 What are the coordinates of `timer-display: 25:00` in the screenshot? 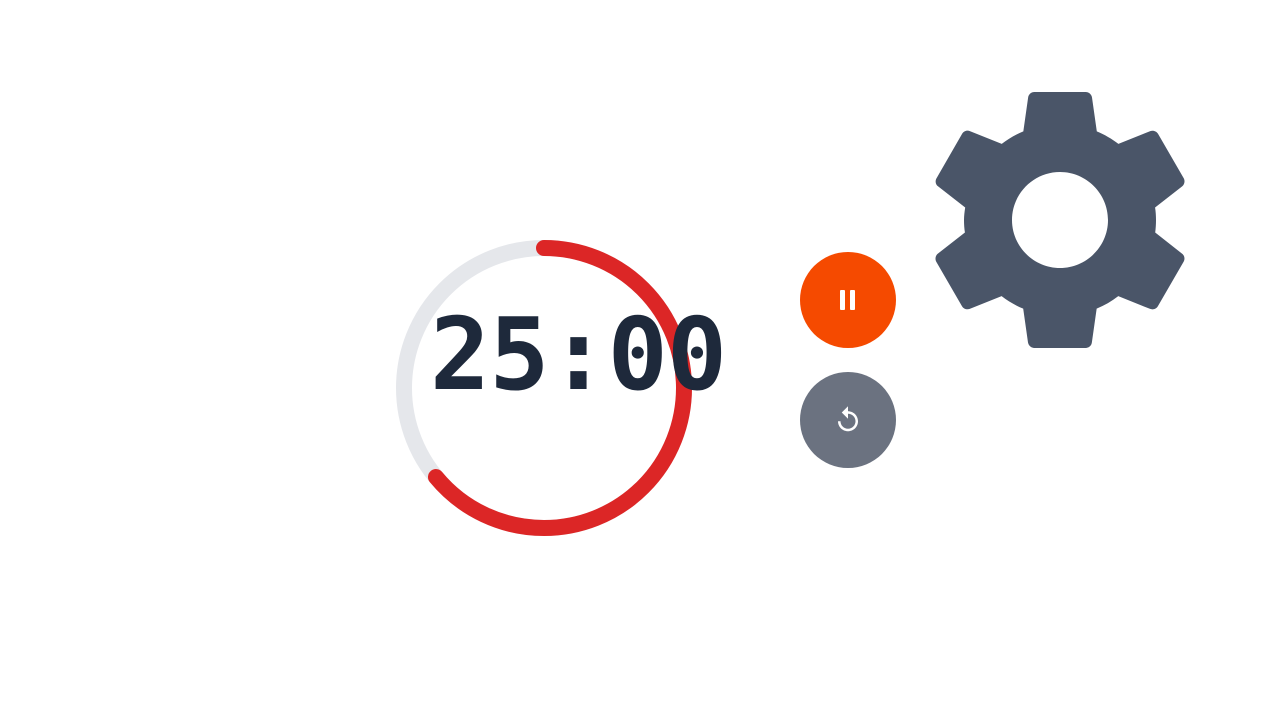 It's located at (578, 354).